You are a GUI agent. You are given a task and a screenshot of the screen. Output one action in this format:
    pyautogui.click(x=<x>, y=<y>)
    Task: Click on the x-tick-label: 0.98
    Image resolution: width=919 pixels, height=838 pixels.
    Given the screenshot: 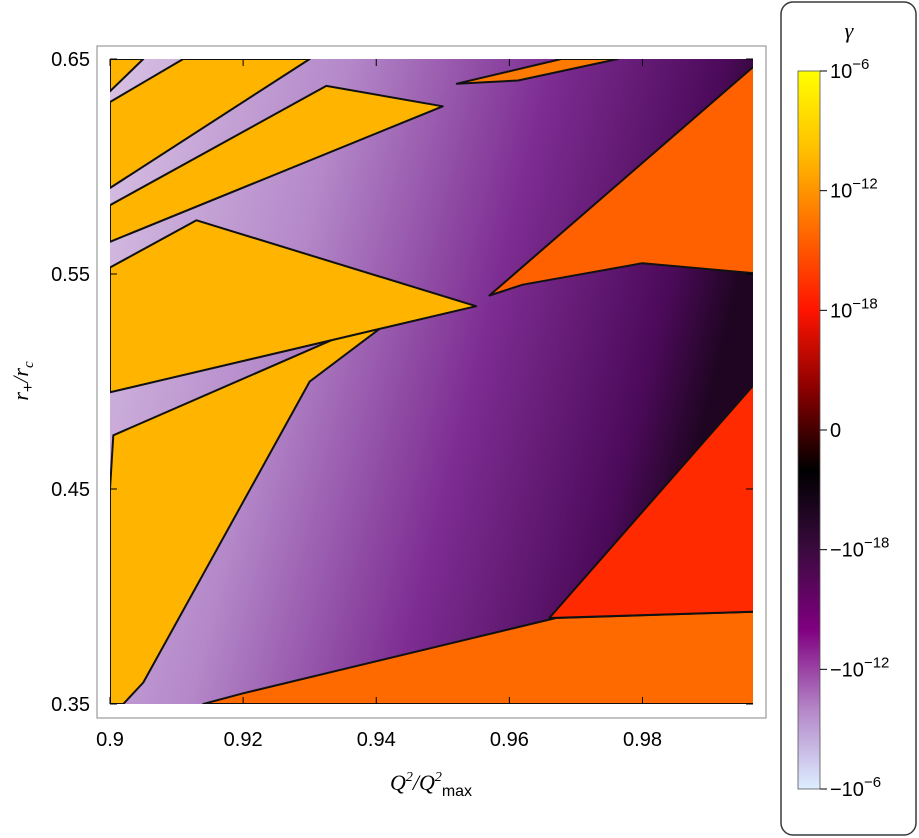 What is the action you would take?
    pyautogui.click(x=642, y=740)
    